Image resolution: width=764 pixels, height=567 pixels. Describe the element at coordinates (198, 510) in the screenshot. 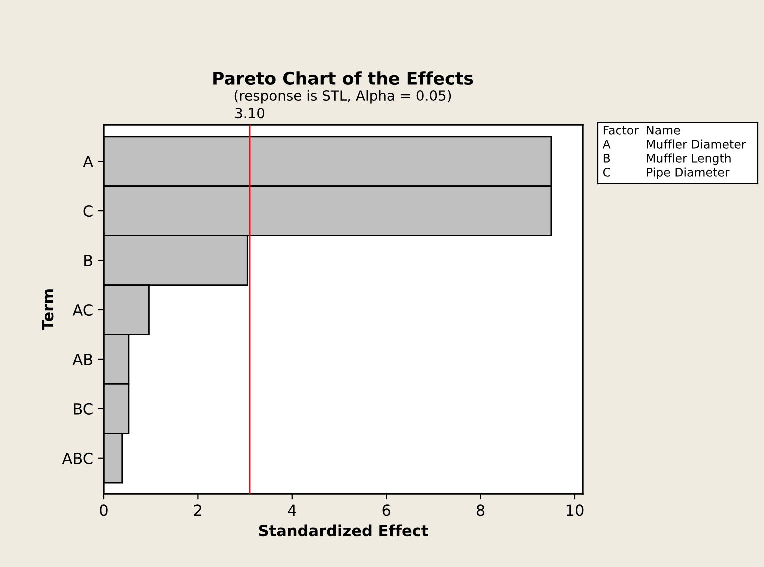

I see `x-tick-label: 2` at that location.